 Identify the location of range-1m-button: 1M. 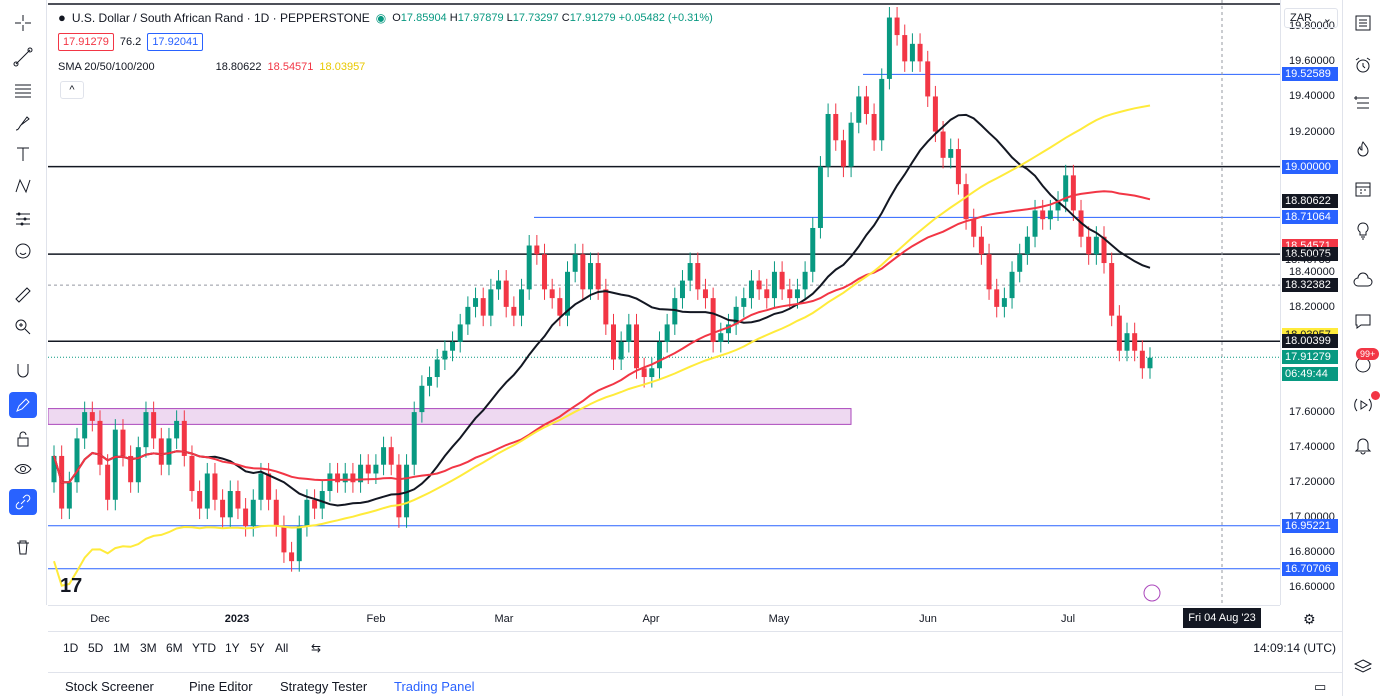
(121, 648).